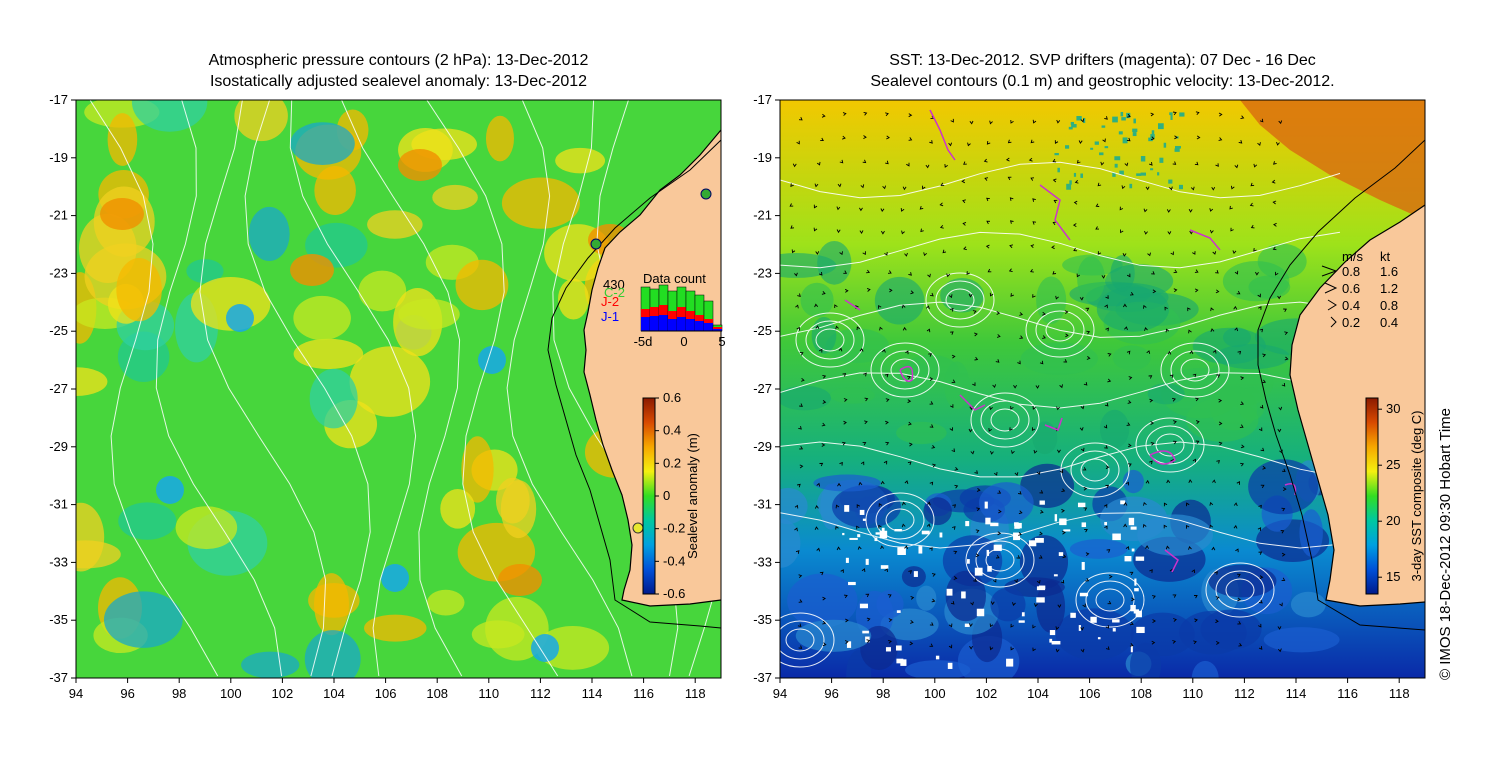  I want to click on data-count-tick: -5d, so click(643, 341).